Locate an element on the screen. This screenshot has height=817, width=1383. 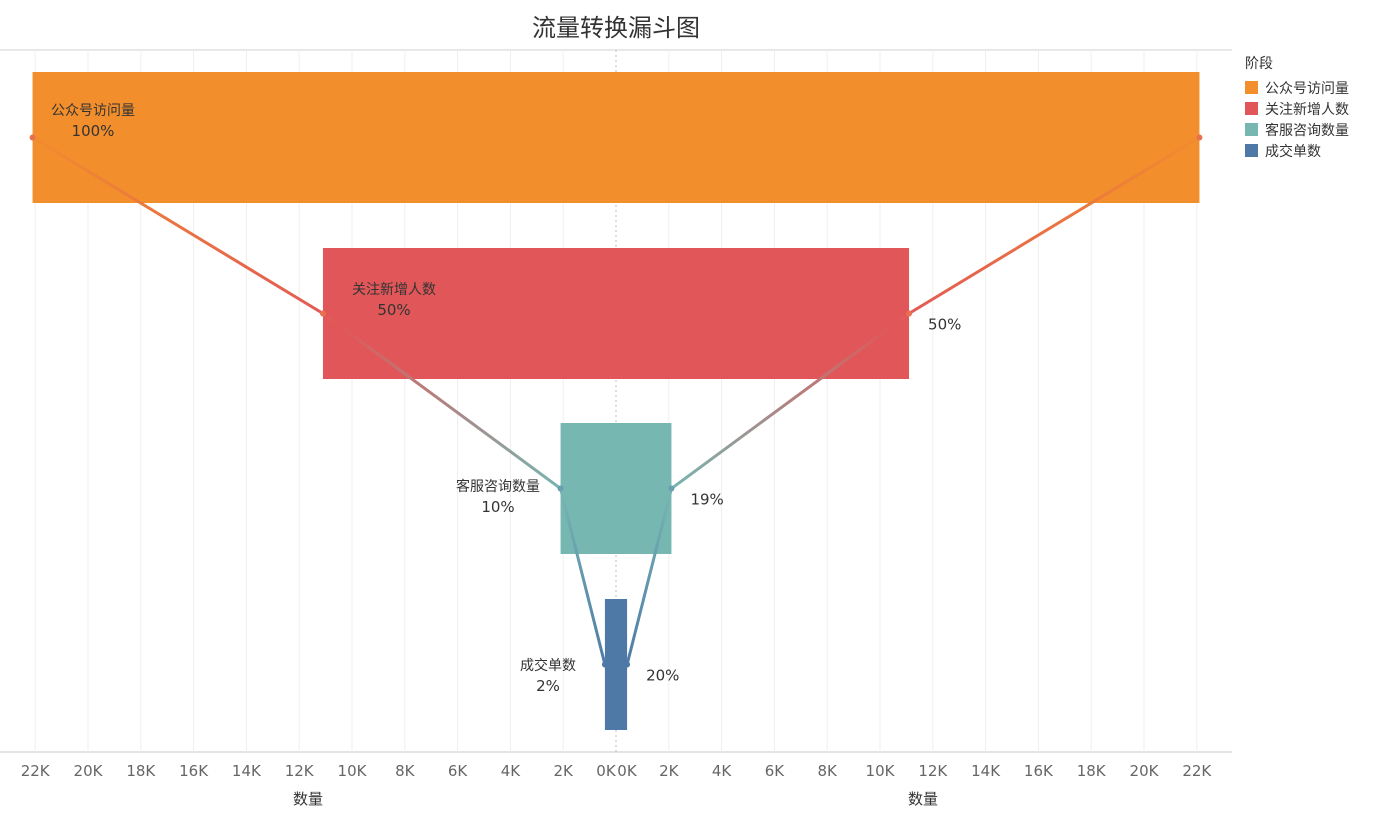
x-tick-right-10: 20K is located at coordinates (1145, 771).